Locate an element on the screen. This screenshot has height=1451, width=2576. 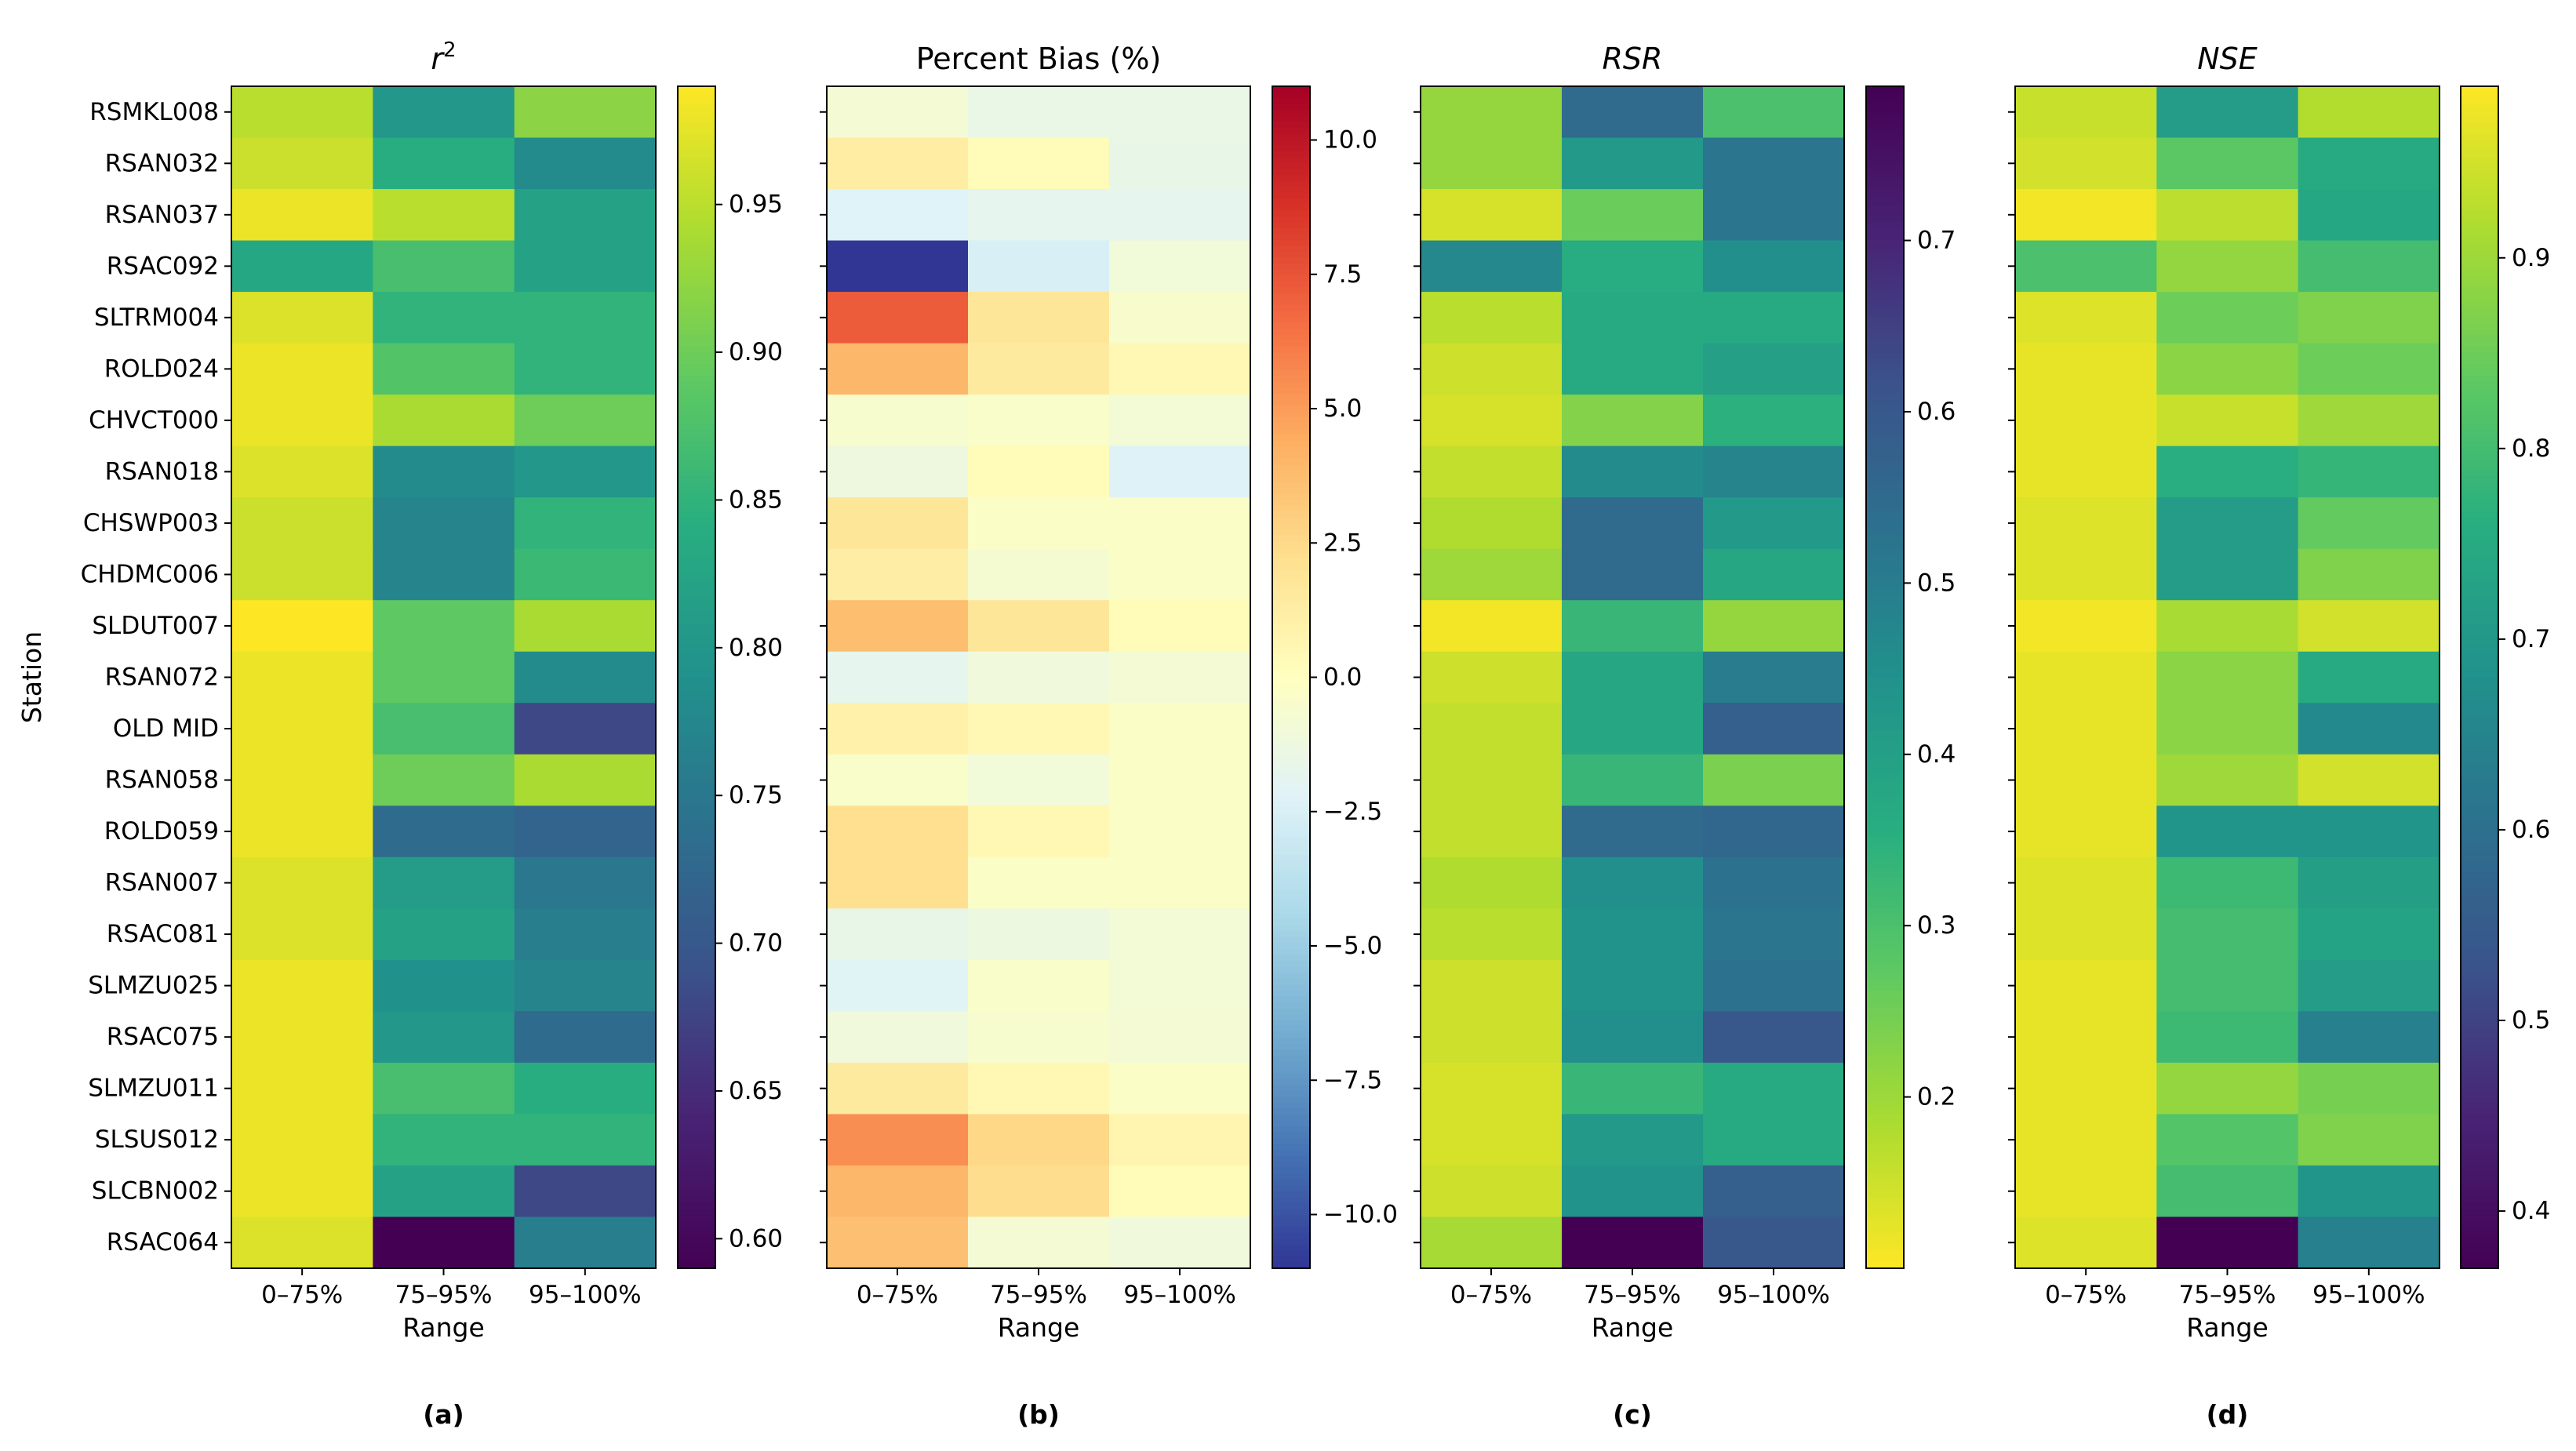
x-tick-label: 0–75% is located at coordinates (1491, 1295).